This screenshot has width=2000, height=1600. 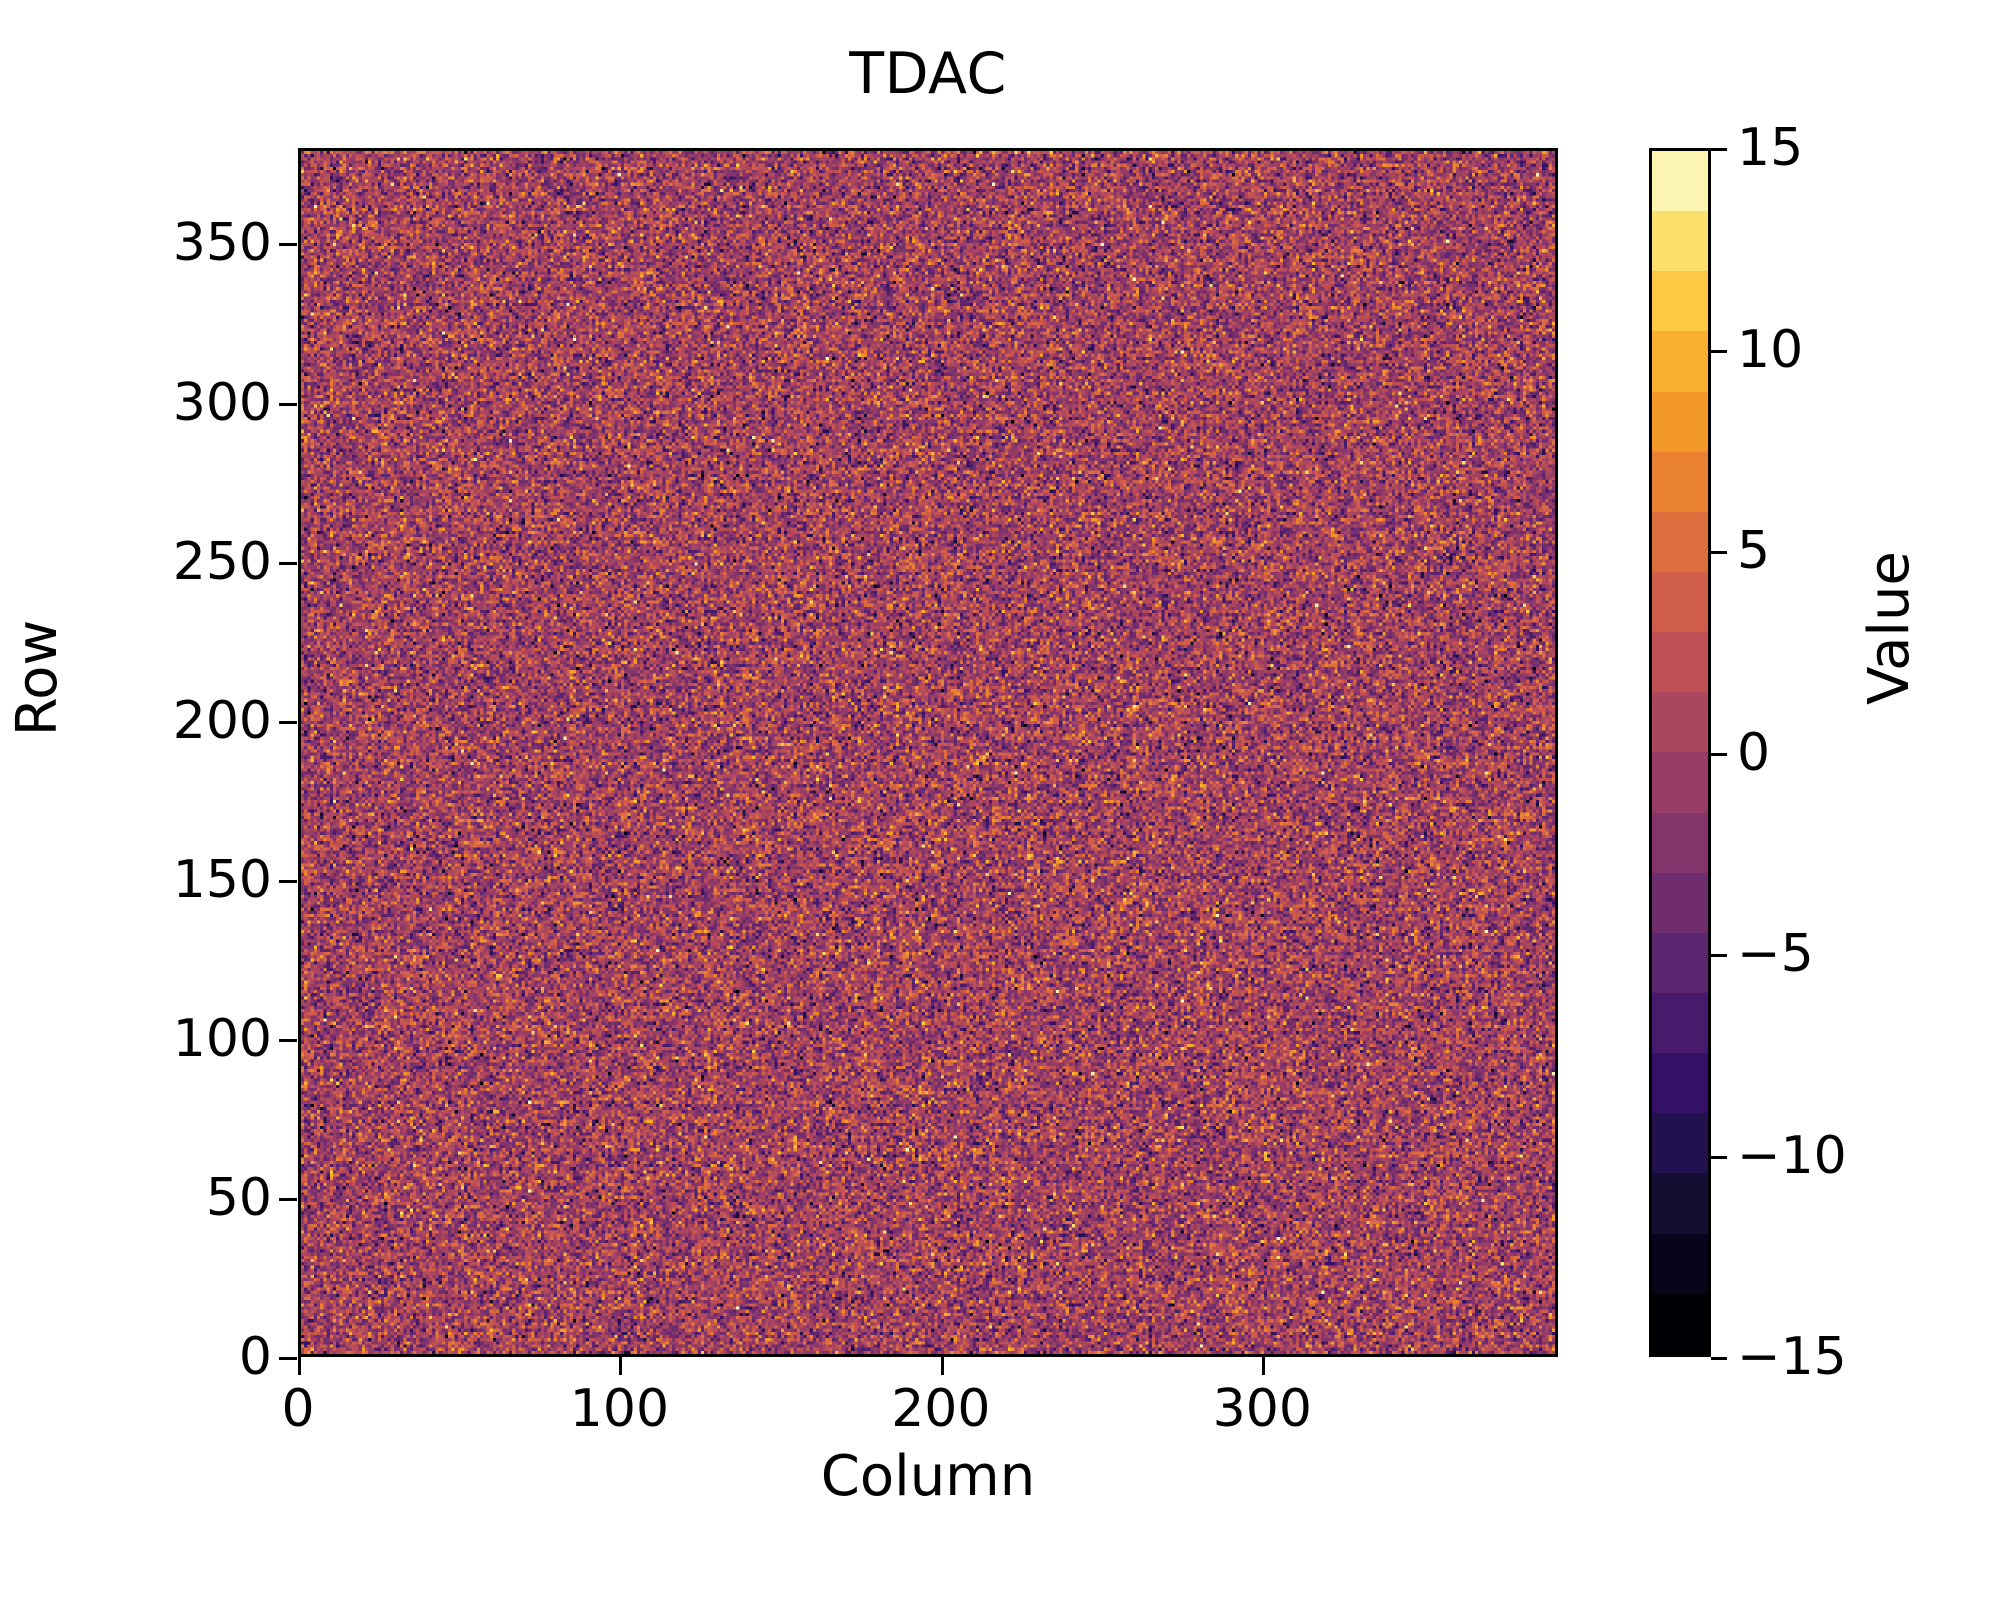 I want to click on y-tick-label: 350, so click(x=222, y=243).